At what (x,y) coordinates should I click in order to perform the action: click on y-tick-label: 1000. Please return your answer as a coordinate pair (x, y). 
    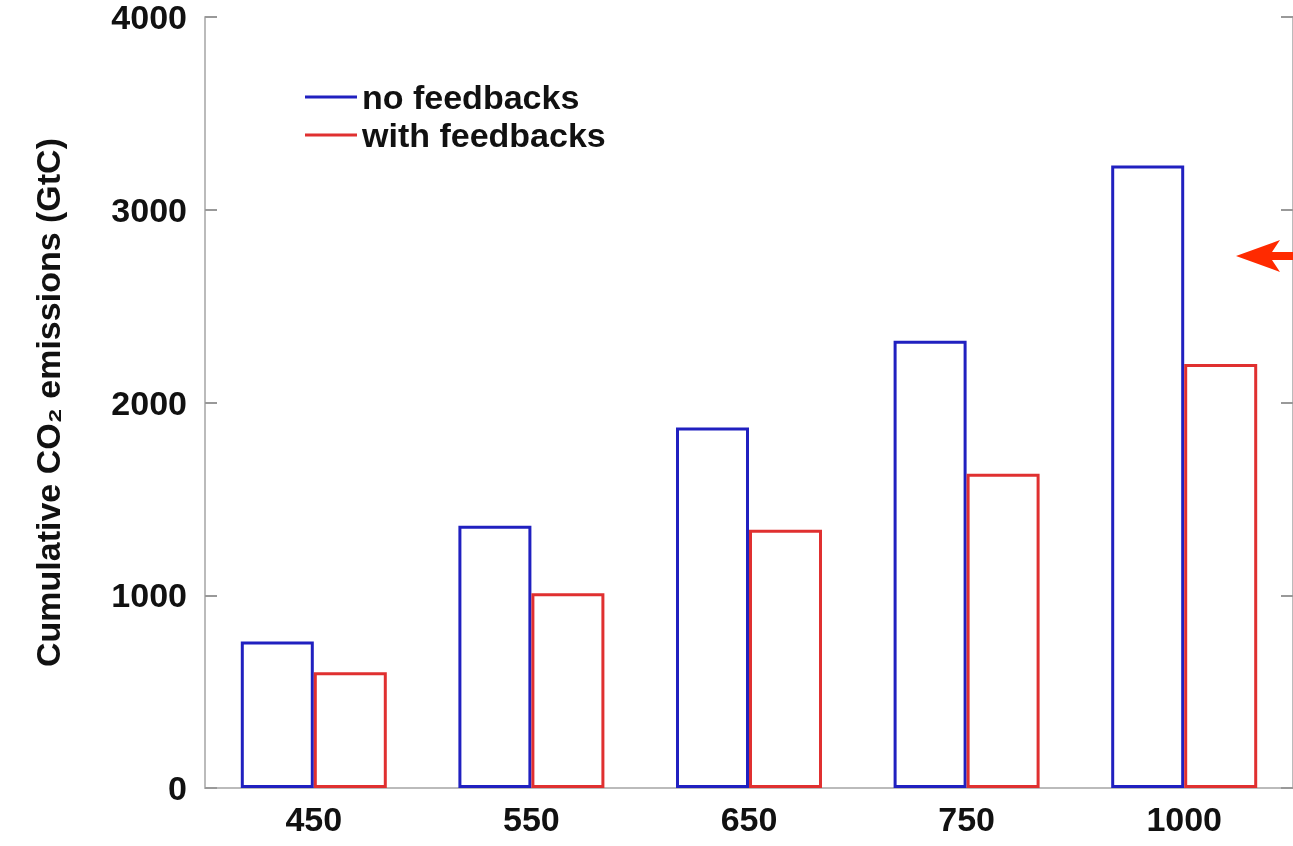
    Looking at the image, I should click on (149, 595).